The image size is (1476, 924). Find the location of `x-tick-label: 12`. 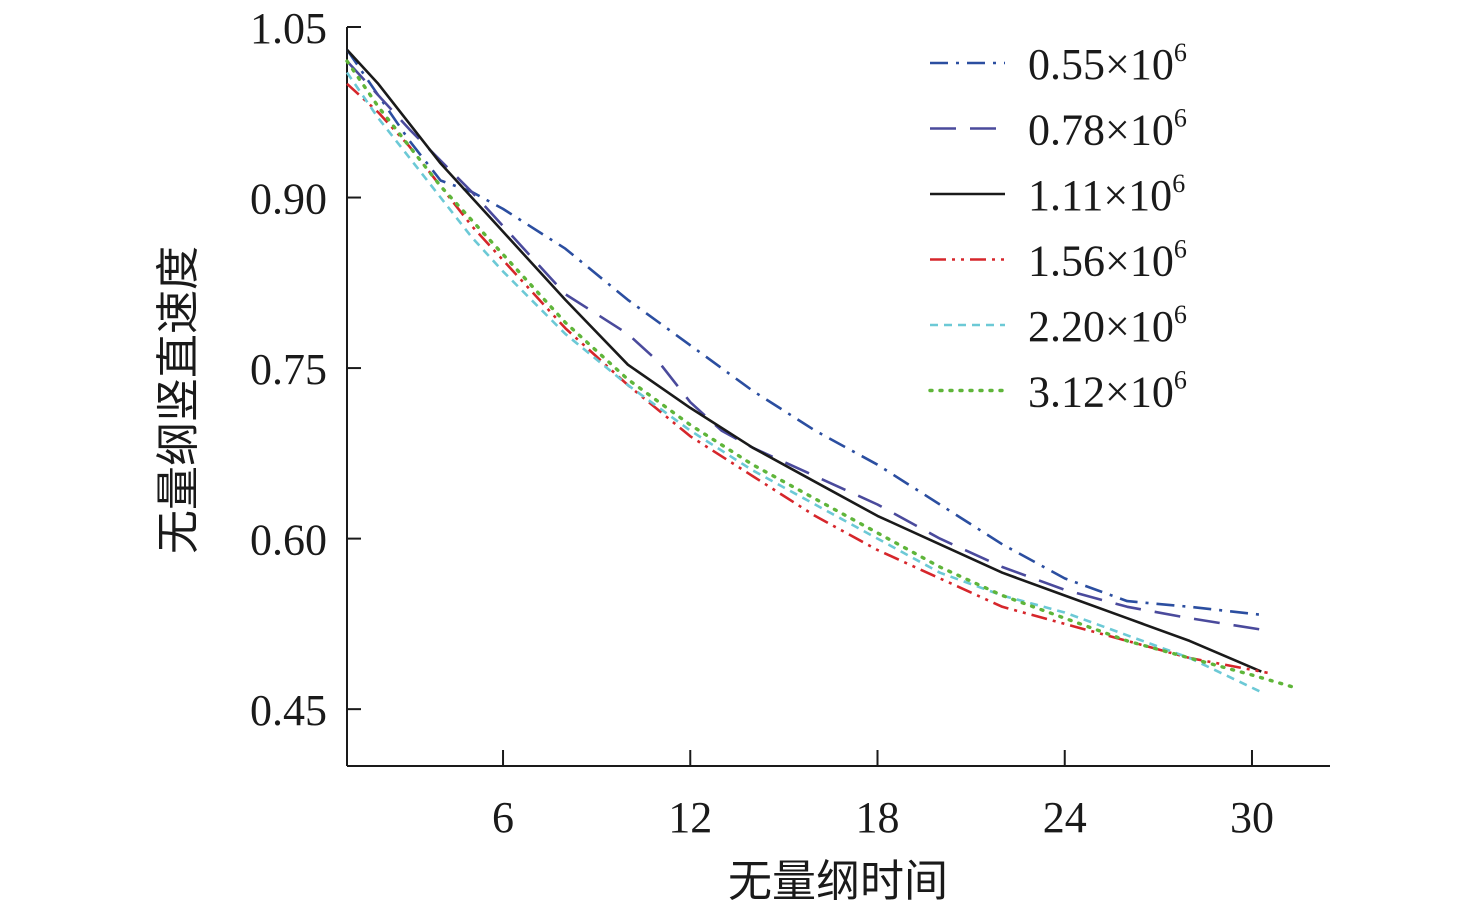

x-tick-label: 12 is located at coordinates (690, 817).